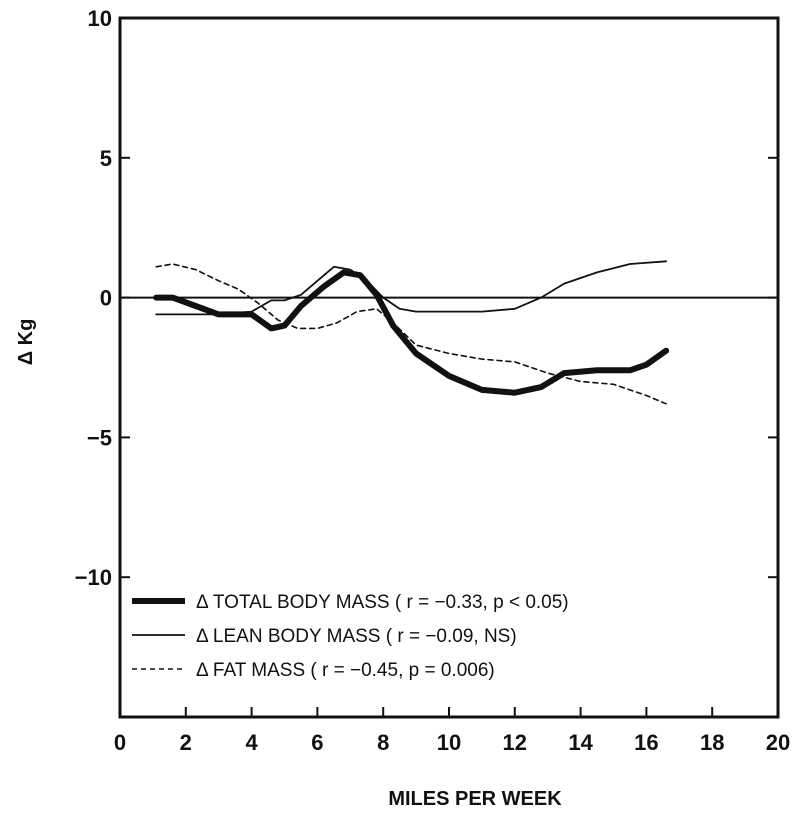 This screenshot has width=800, height=813. Describe the element at coordinates (712, 742) in the screenshot. I see `x-tick-label: 18` at that location.